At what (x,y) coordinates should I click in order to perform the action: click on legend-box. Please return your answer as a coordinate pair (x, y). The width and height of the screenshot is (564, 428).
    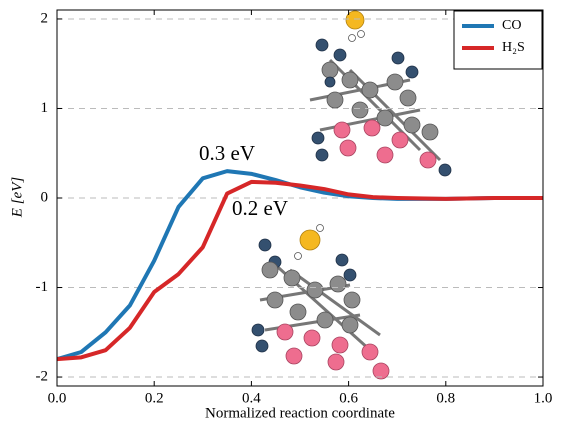
    Looking at the image, I should click on (498, 40).